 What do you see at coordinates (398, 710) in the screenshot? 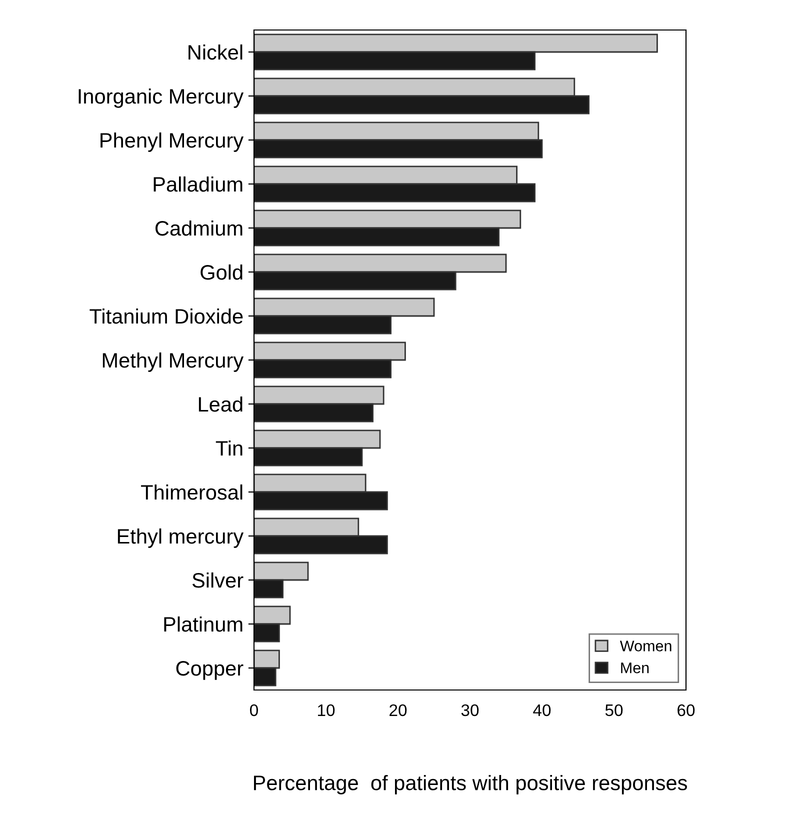
I see `x-tick-label: 20` at bounding box center [398, 710].